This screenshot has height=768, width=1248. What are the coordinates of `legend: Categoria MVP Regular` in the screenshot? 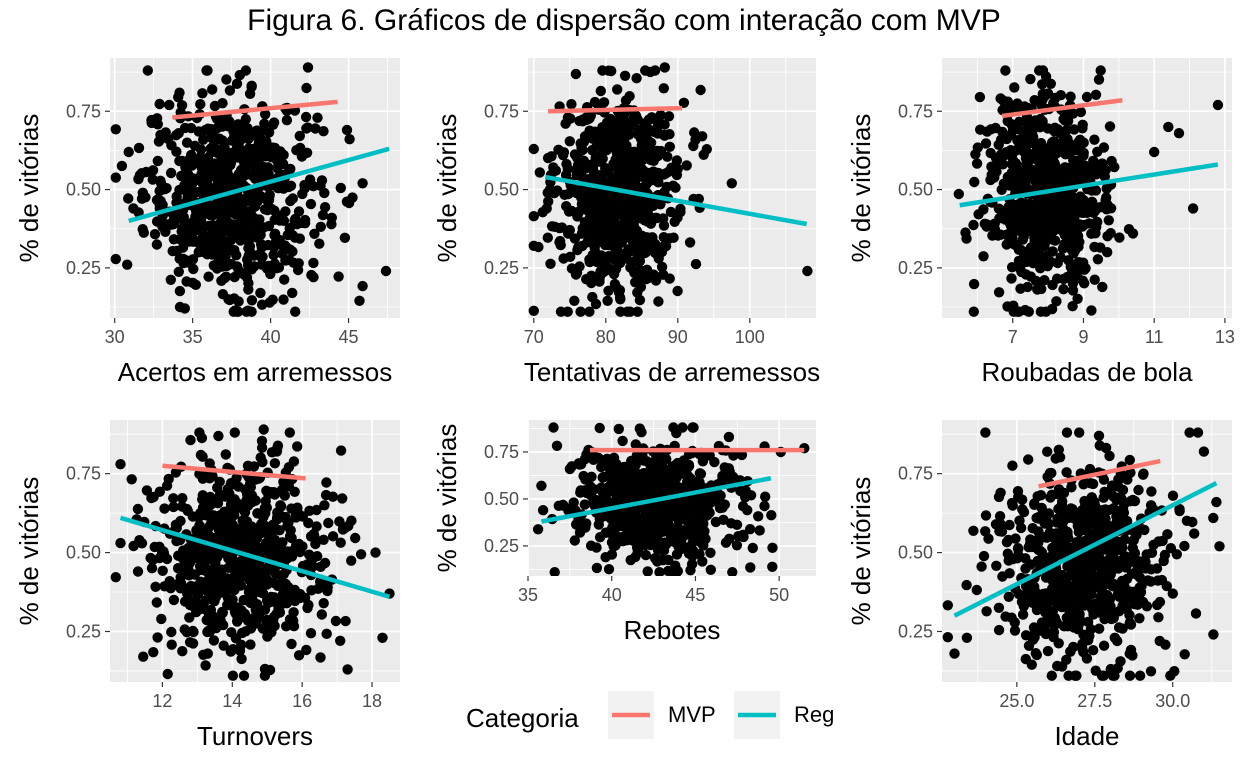 It's located at (649, 715).